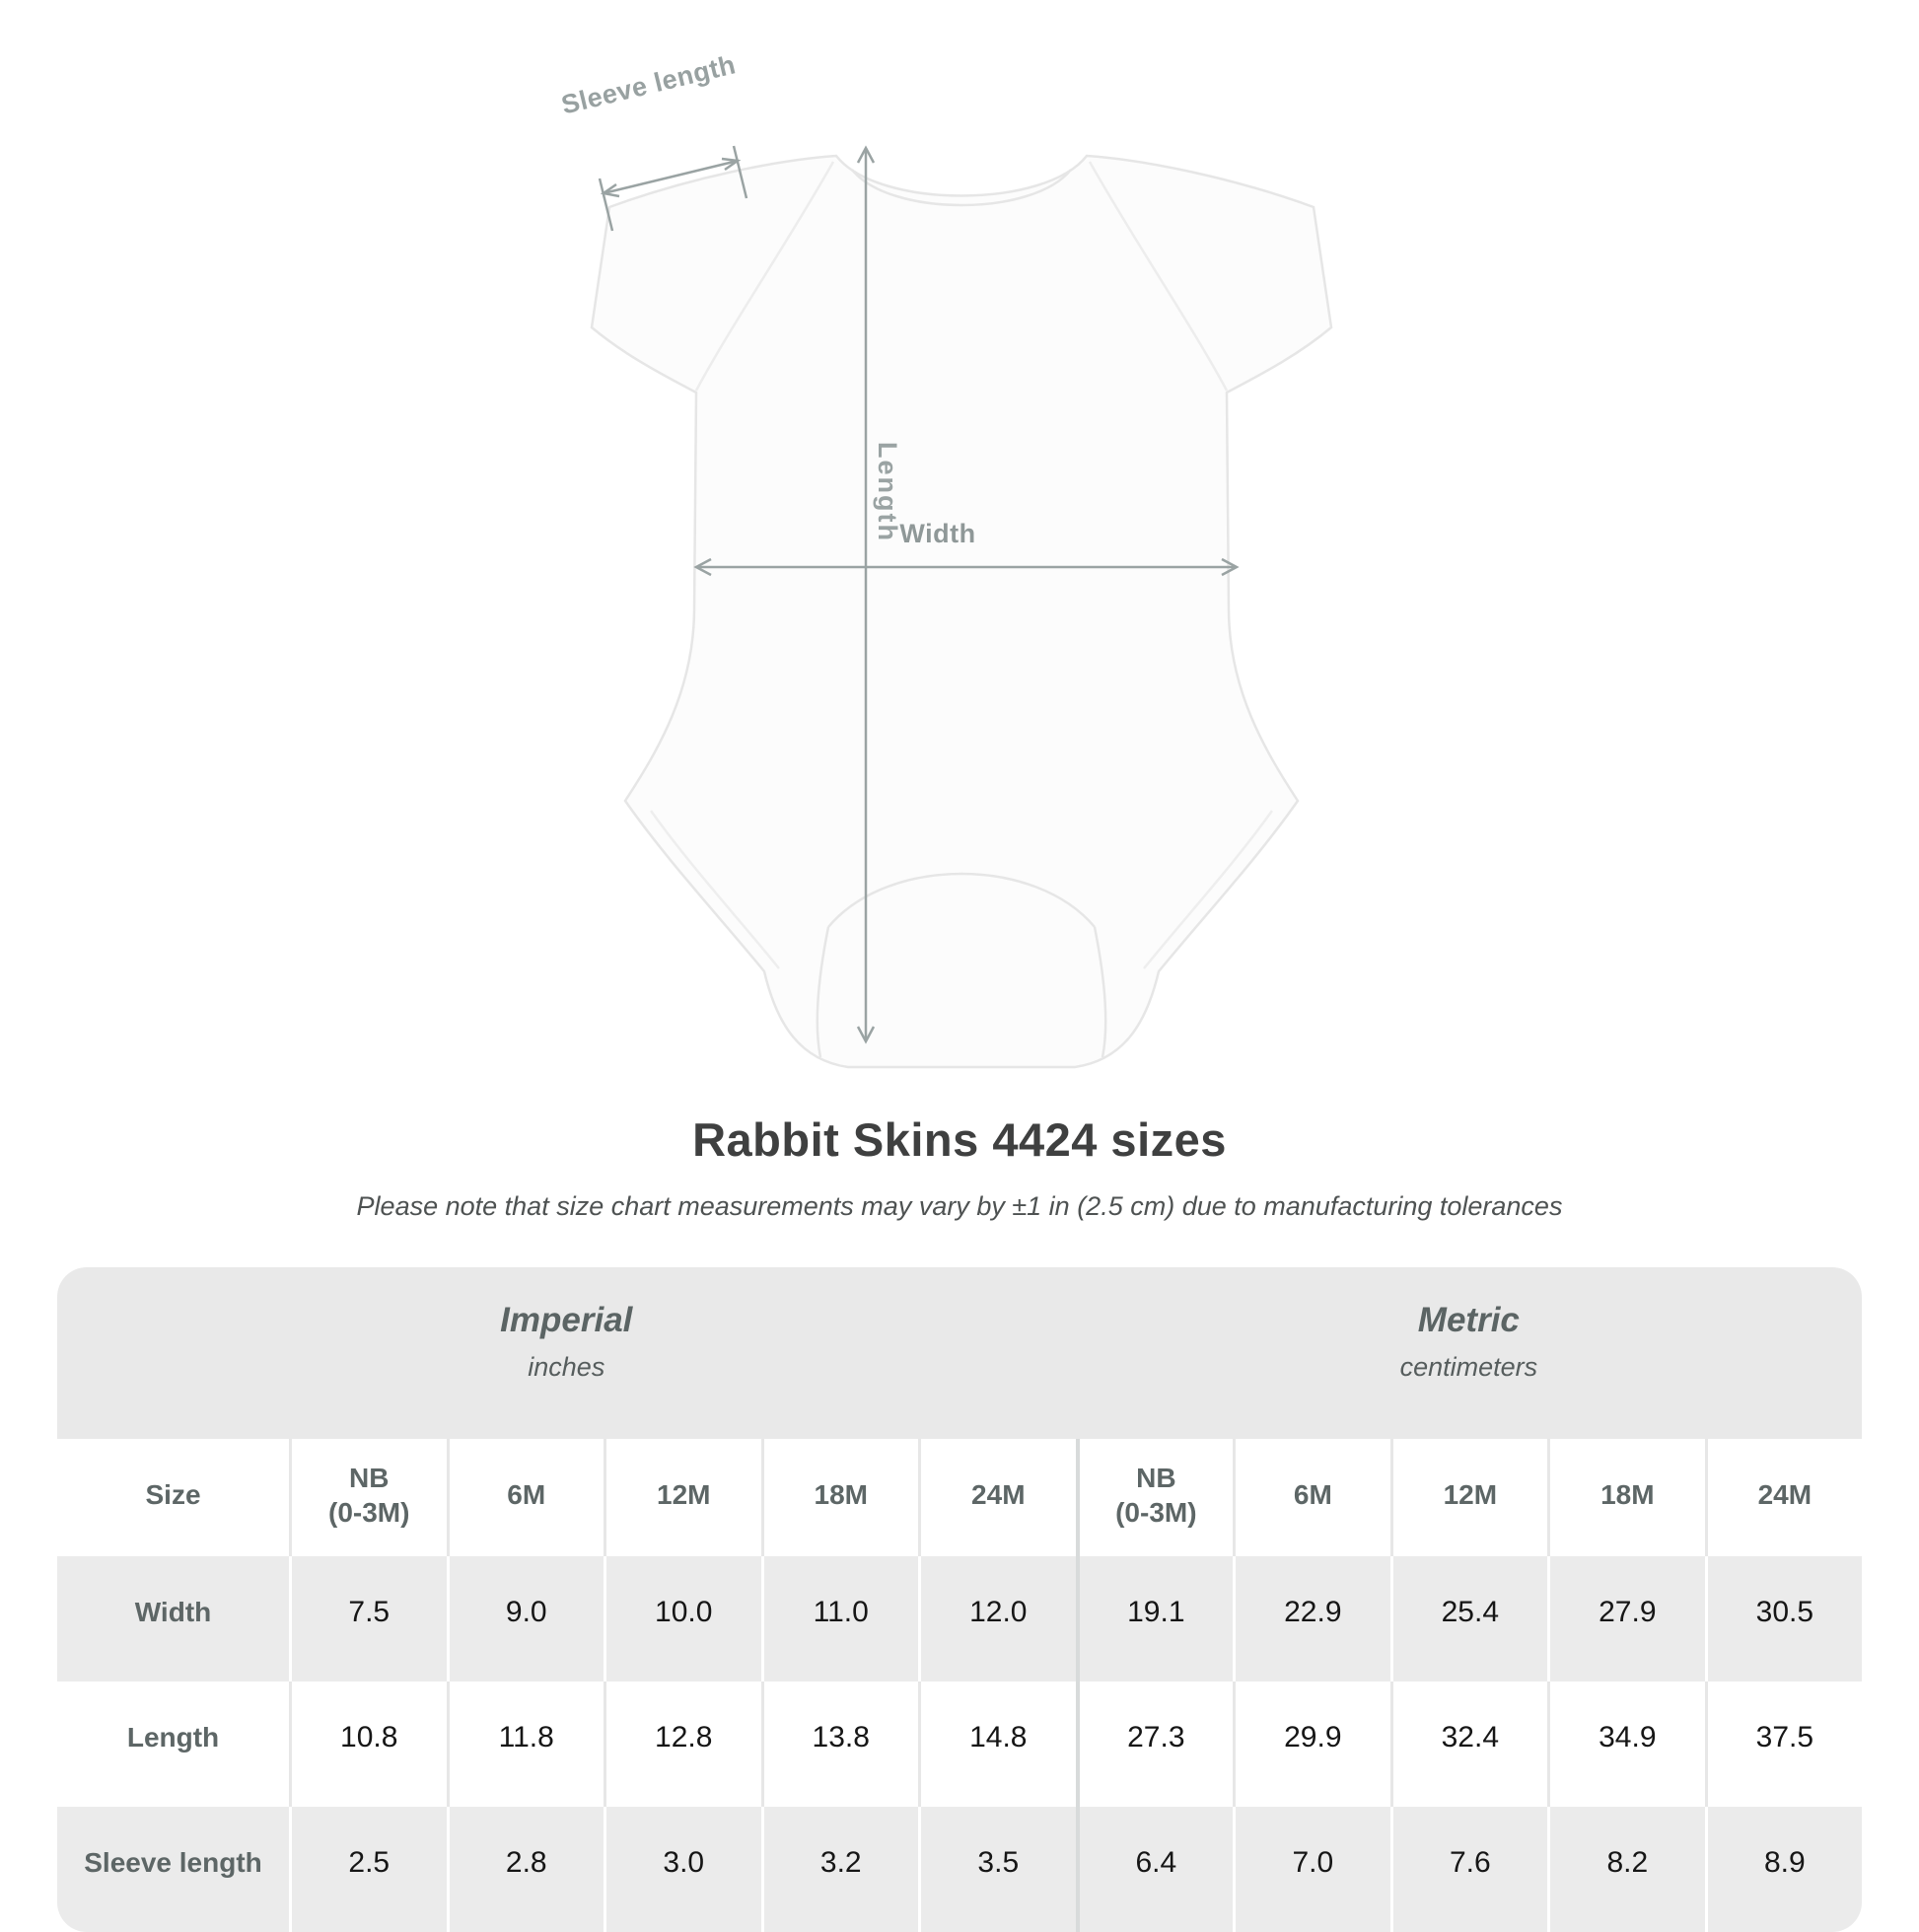 This screenshot has width=1919, height=1932. I want to click on crotch-flap-seam, so click(962, 965).